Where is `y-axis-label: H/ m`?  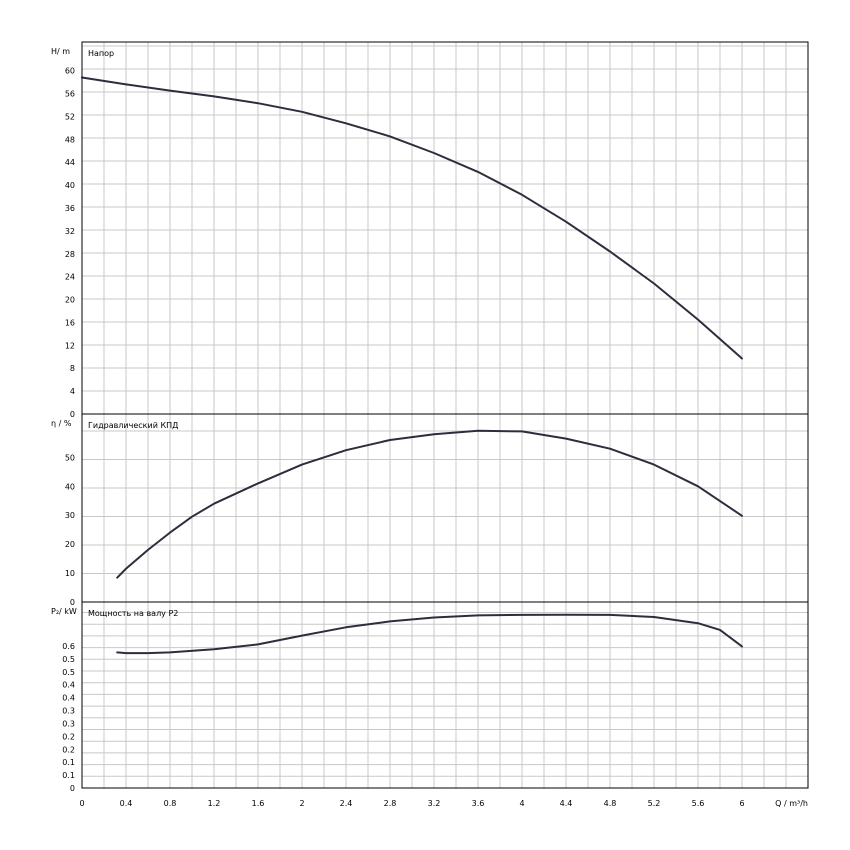
y-axis-label: H/ m is located at coordinates (60, 51).